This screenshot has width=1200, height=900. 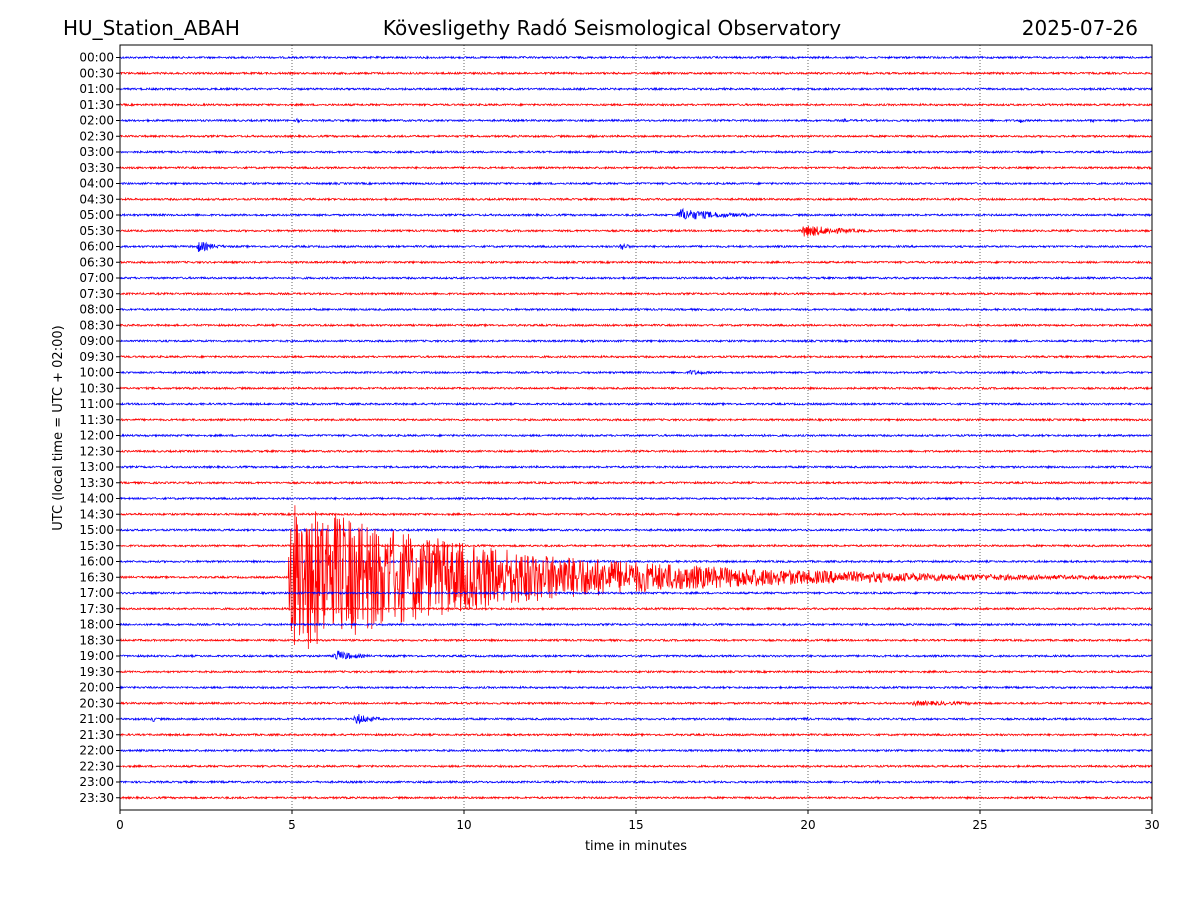 What do you see at coordinates (96, 231) in the screenshot?
I see `y-tick-label: 05:30` at bounding box center [96, 231].